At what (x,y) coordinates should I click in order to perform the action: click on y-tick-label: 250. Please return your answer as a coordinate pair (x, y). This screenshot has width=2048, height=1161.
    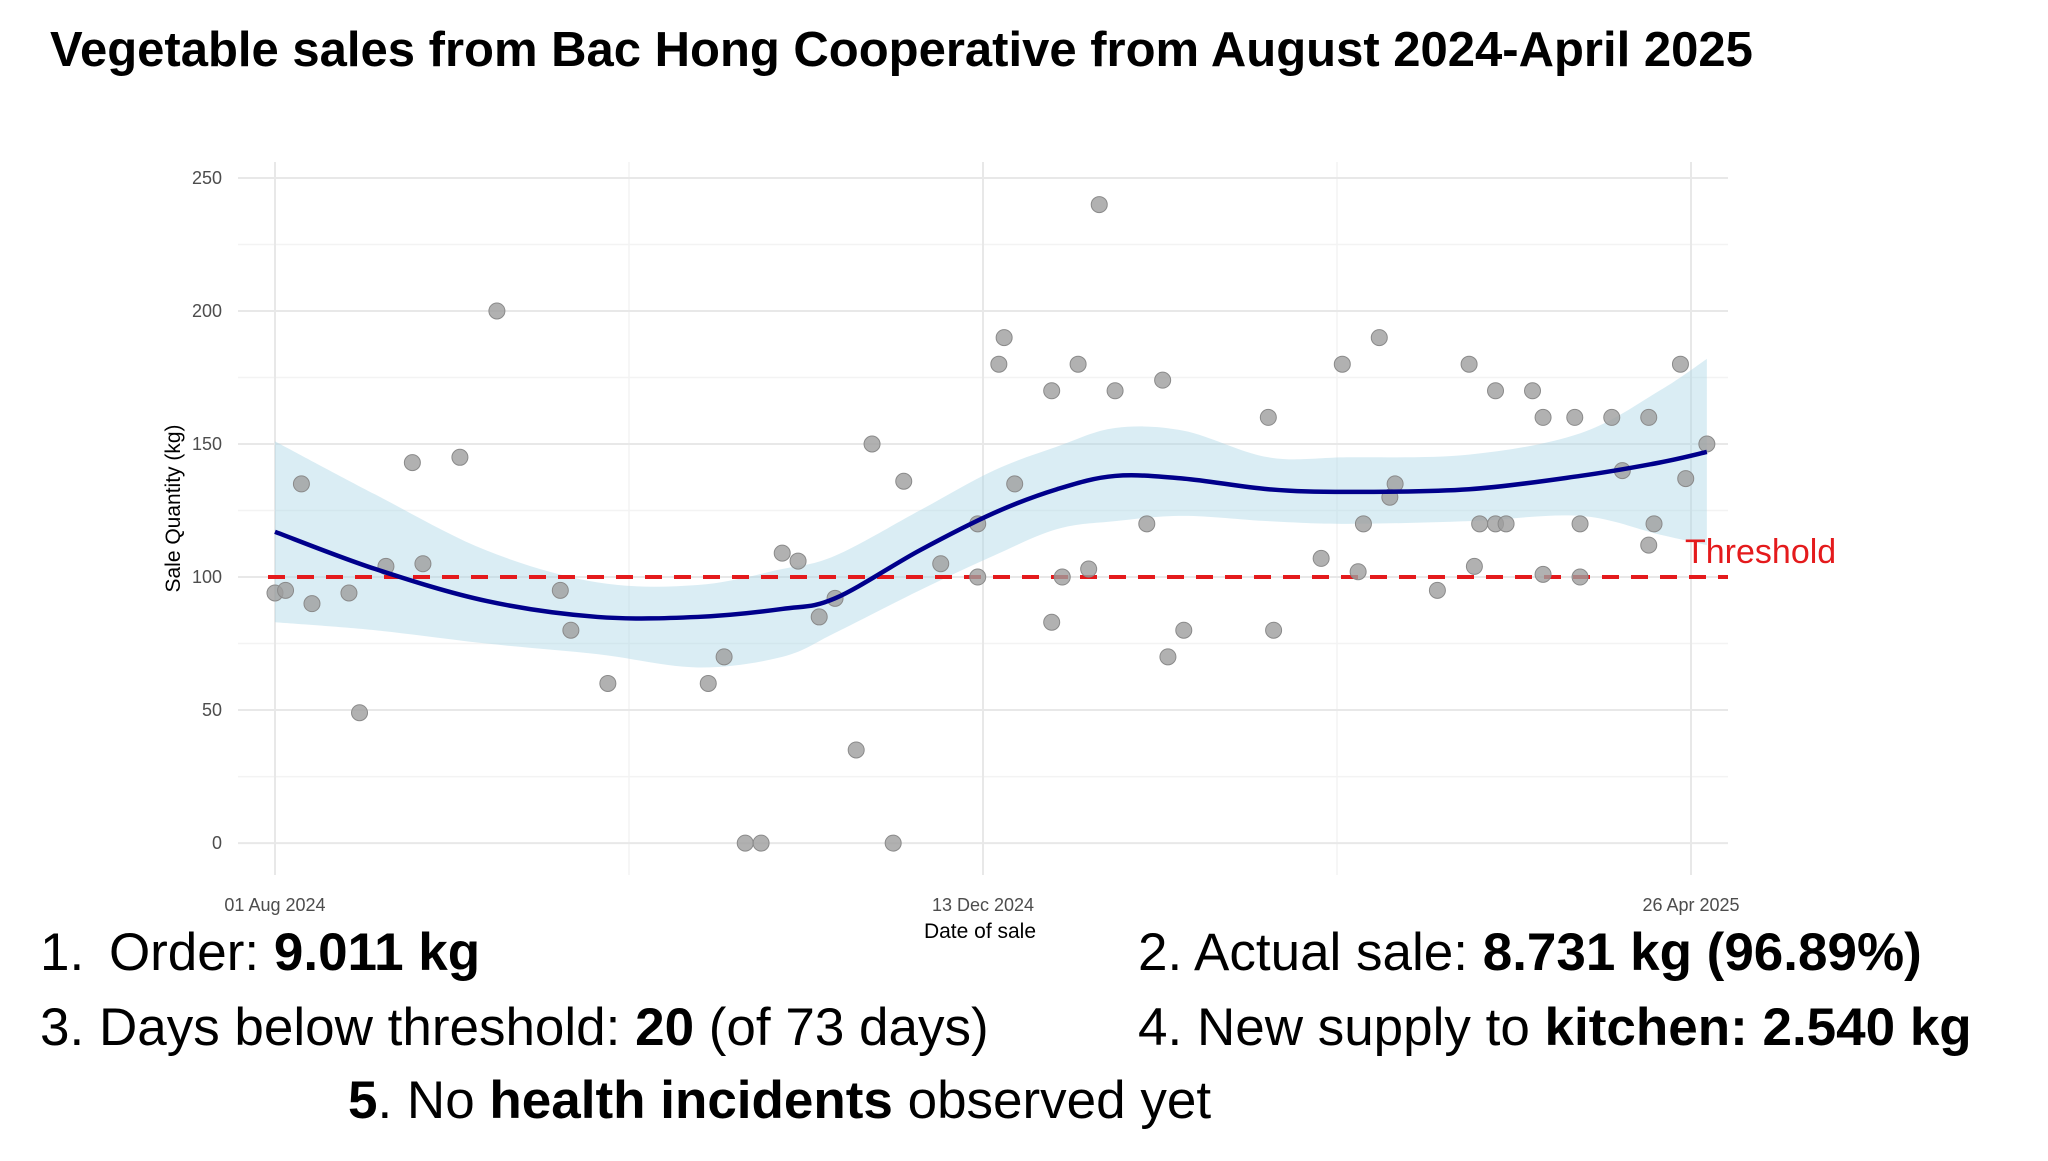
    Looking at the image, I should click on (207, 178).